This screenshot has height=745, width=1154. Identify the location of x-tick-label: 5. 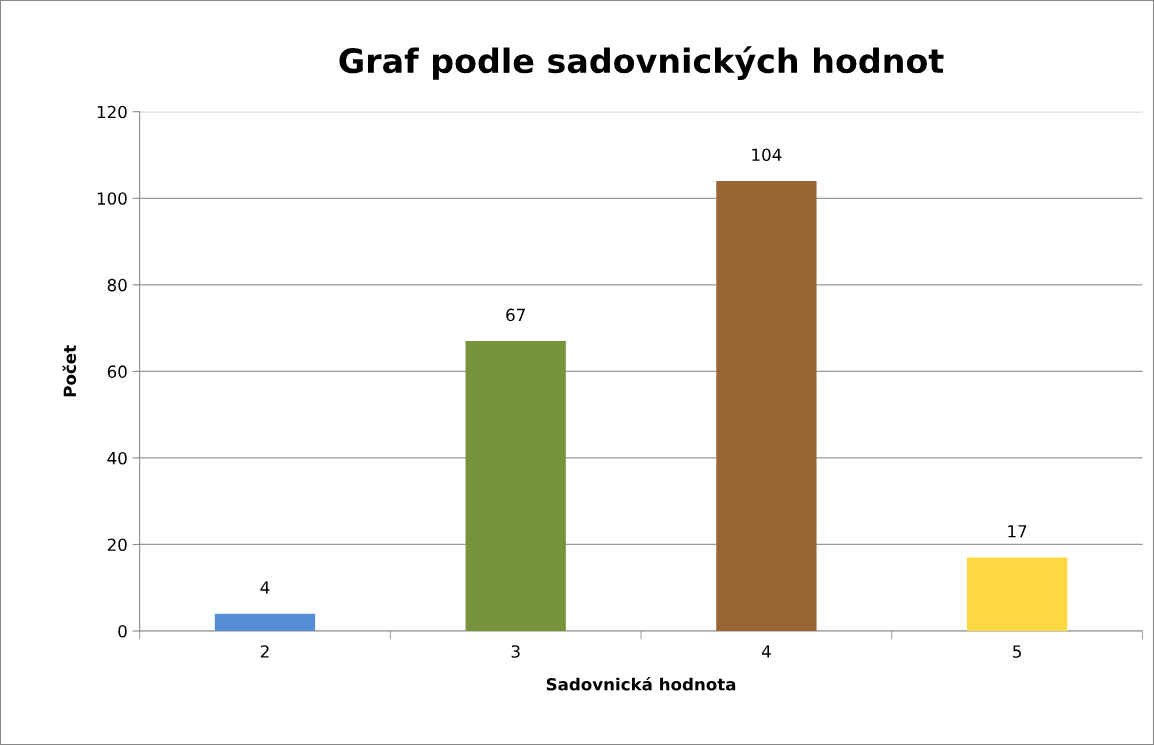
(1017, 651).